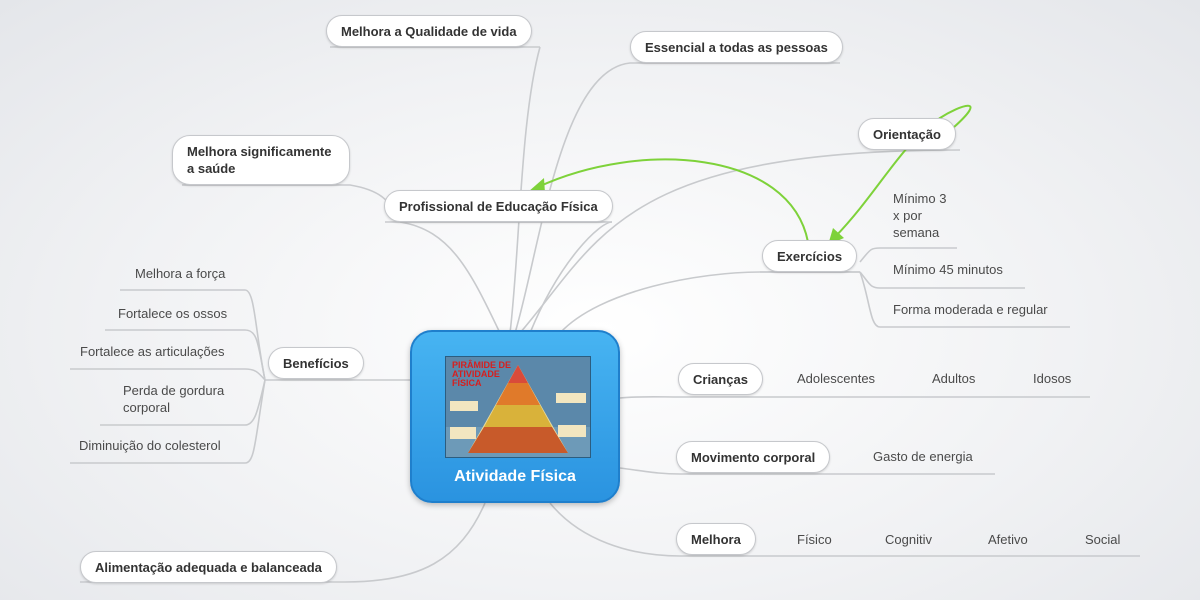 This screenshot has height=600, width=1200. What do you see at coordinates (908, 539) in the screenshot?
I see `leaf-cognitiv: Cognitiv` at bounding box center [908, 539].